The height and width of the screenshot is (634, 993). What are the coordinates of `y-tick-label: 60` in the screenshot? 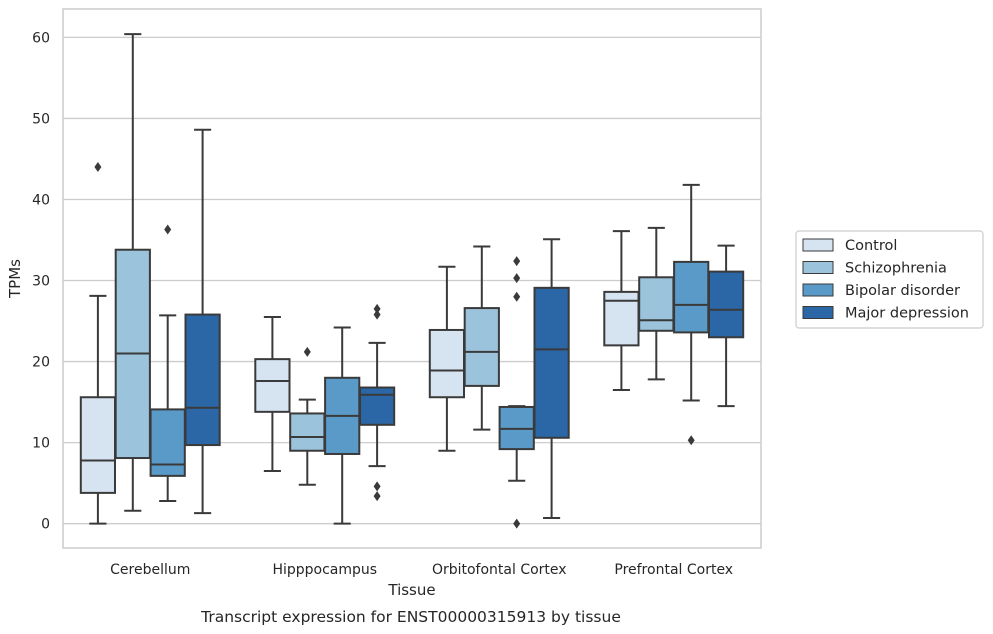 It's located at (41, 38).